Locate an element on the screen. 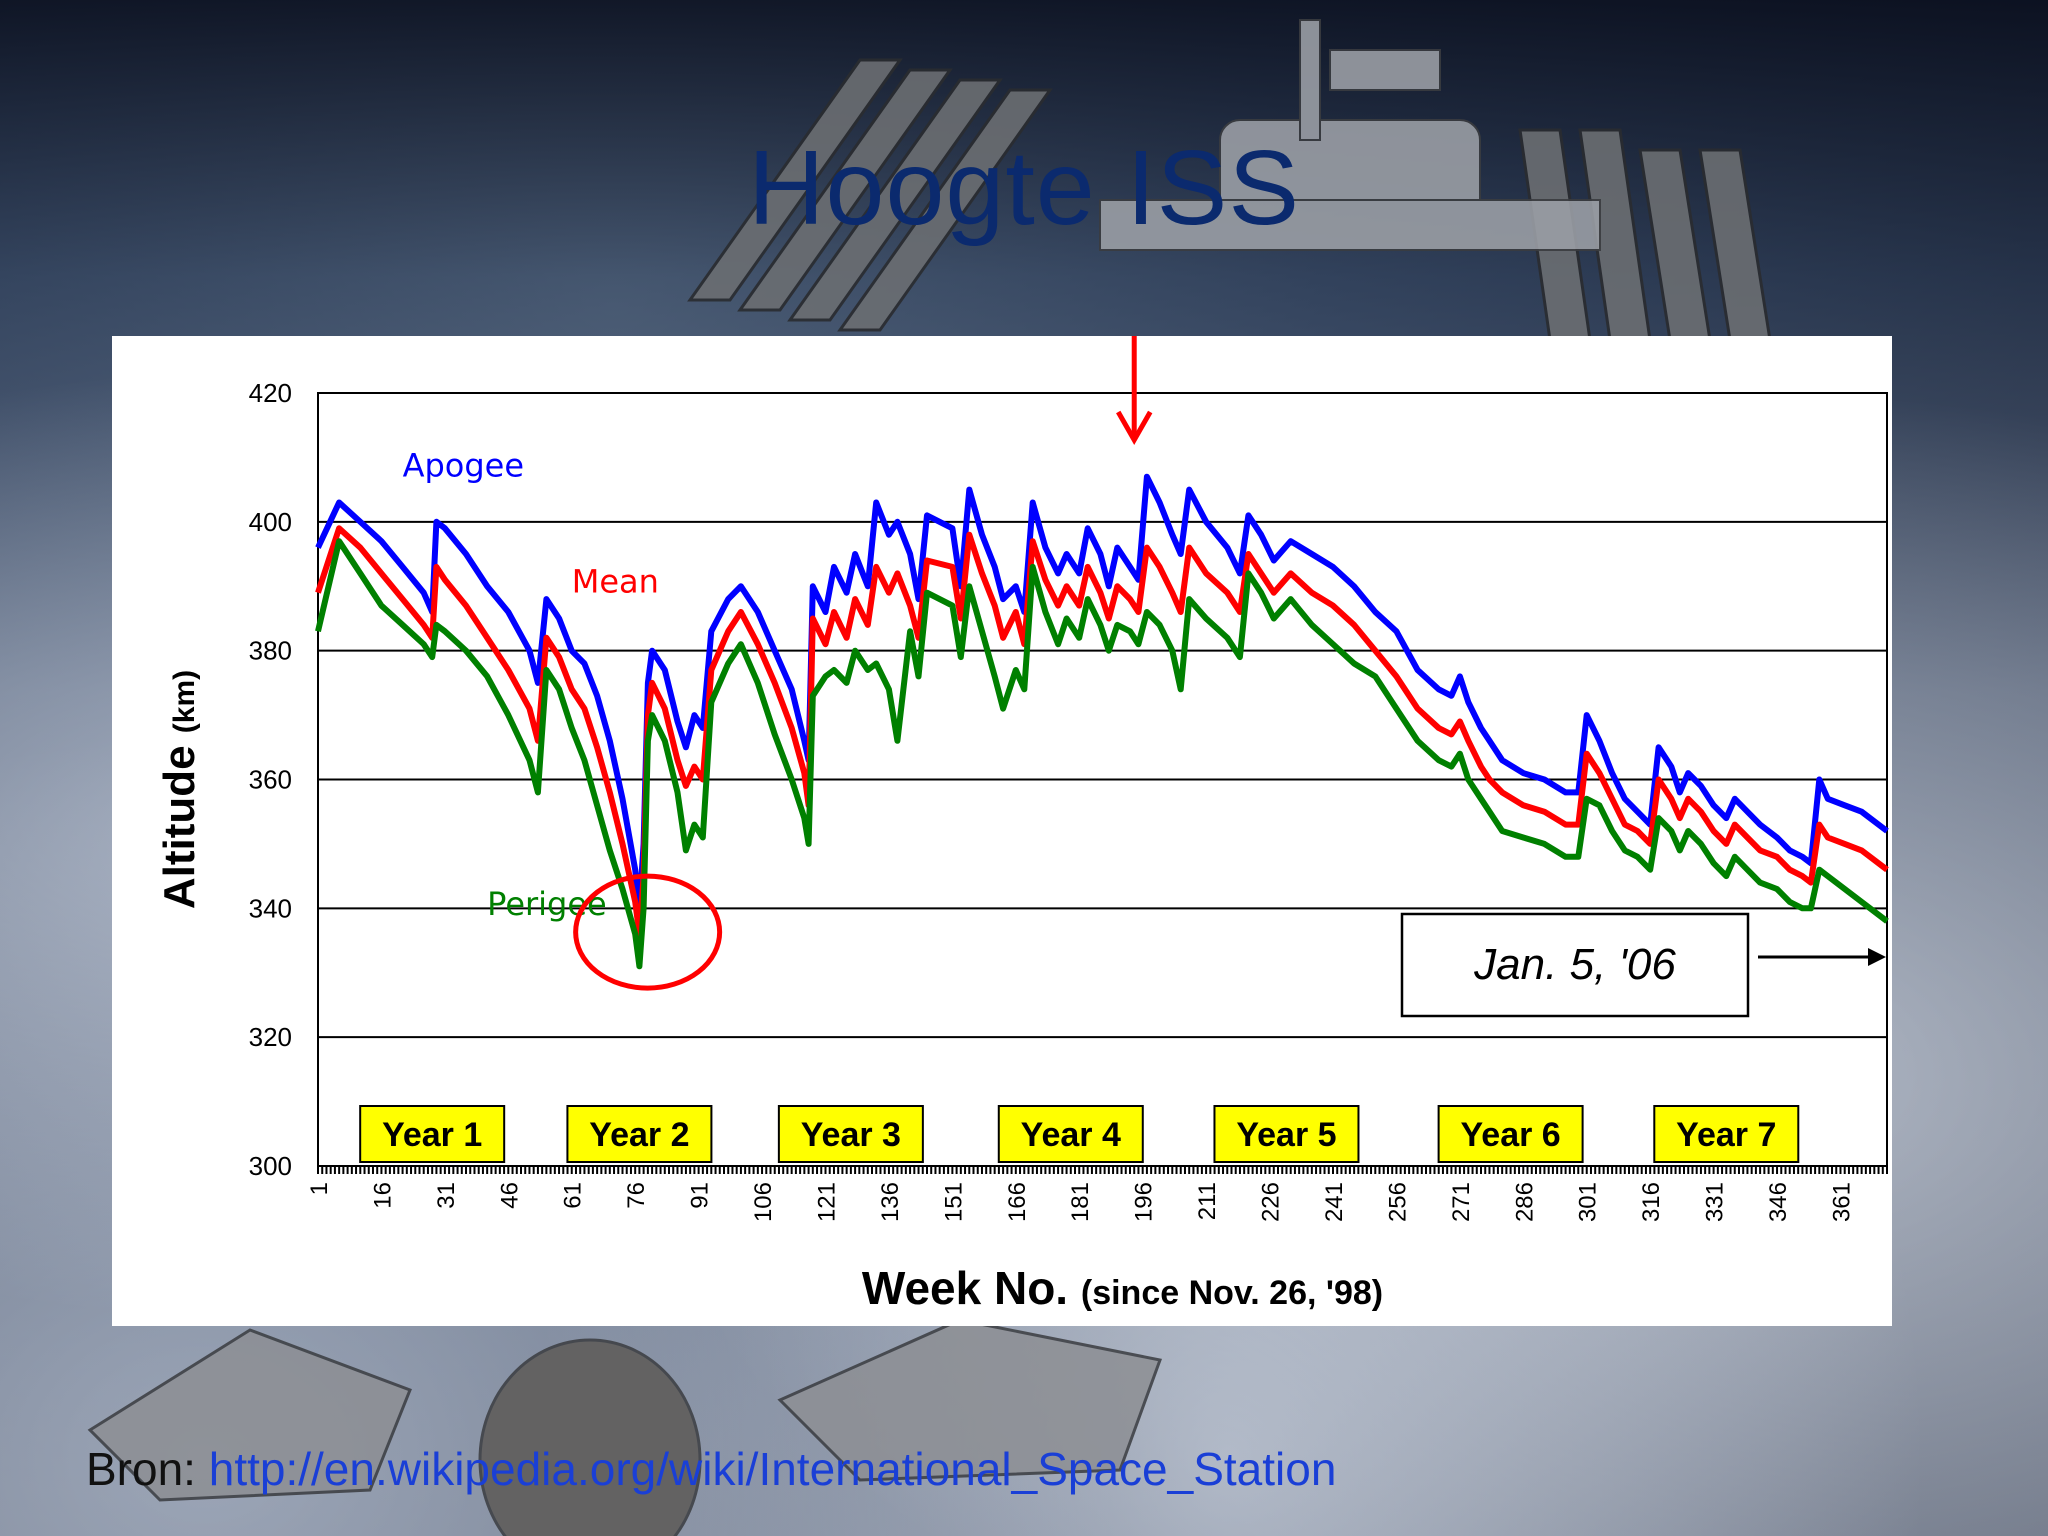  source-label: Bron: is located at coordinates (147, 1469).